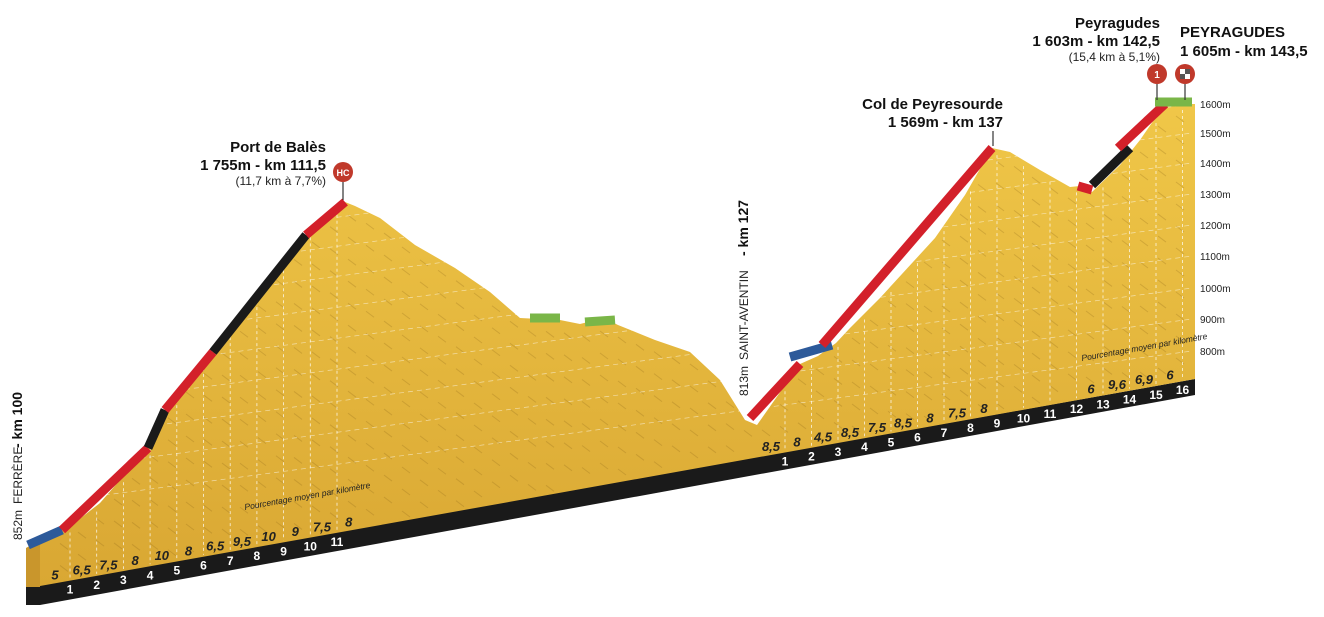 The image size is (1324, 617). Describe the element at coordinates (970, 428) in the screenshot. I see `km-marker: 8` at that location.